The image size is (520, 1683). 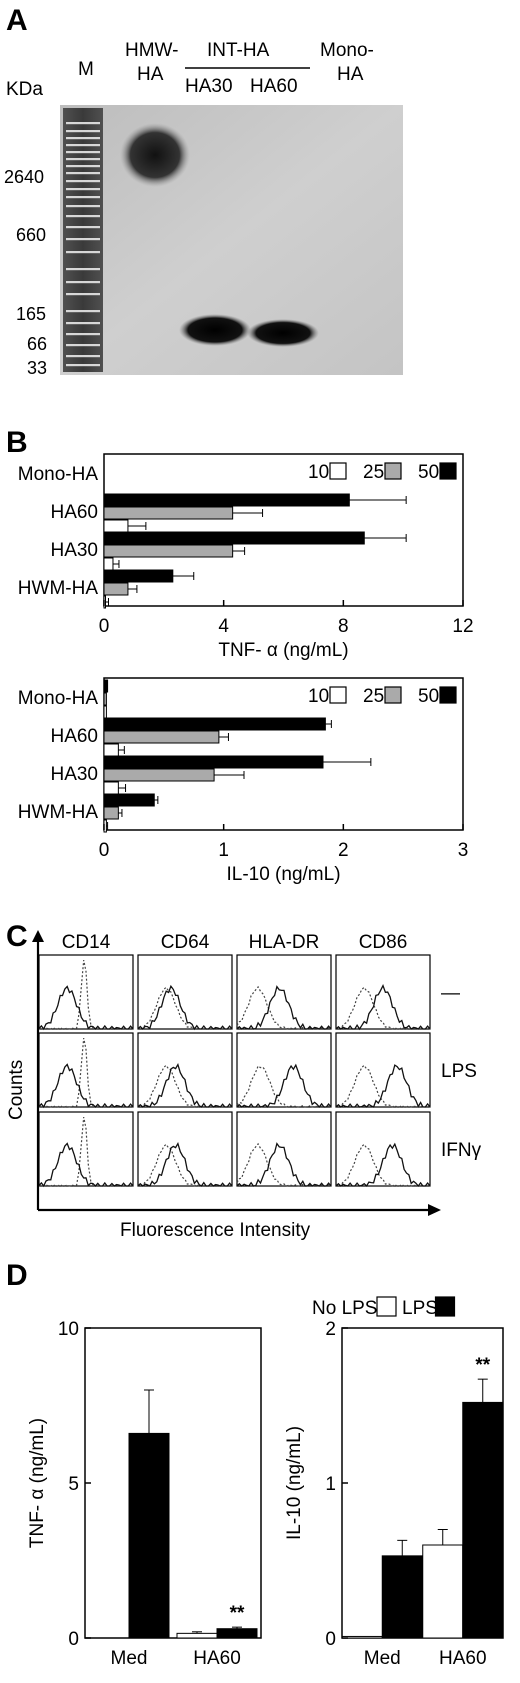 I want to click on panel-letter-a: A, so click(x=17, y=20).